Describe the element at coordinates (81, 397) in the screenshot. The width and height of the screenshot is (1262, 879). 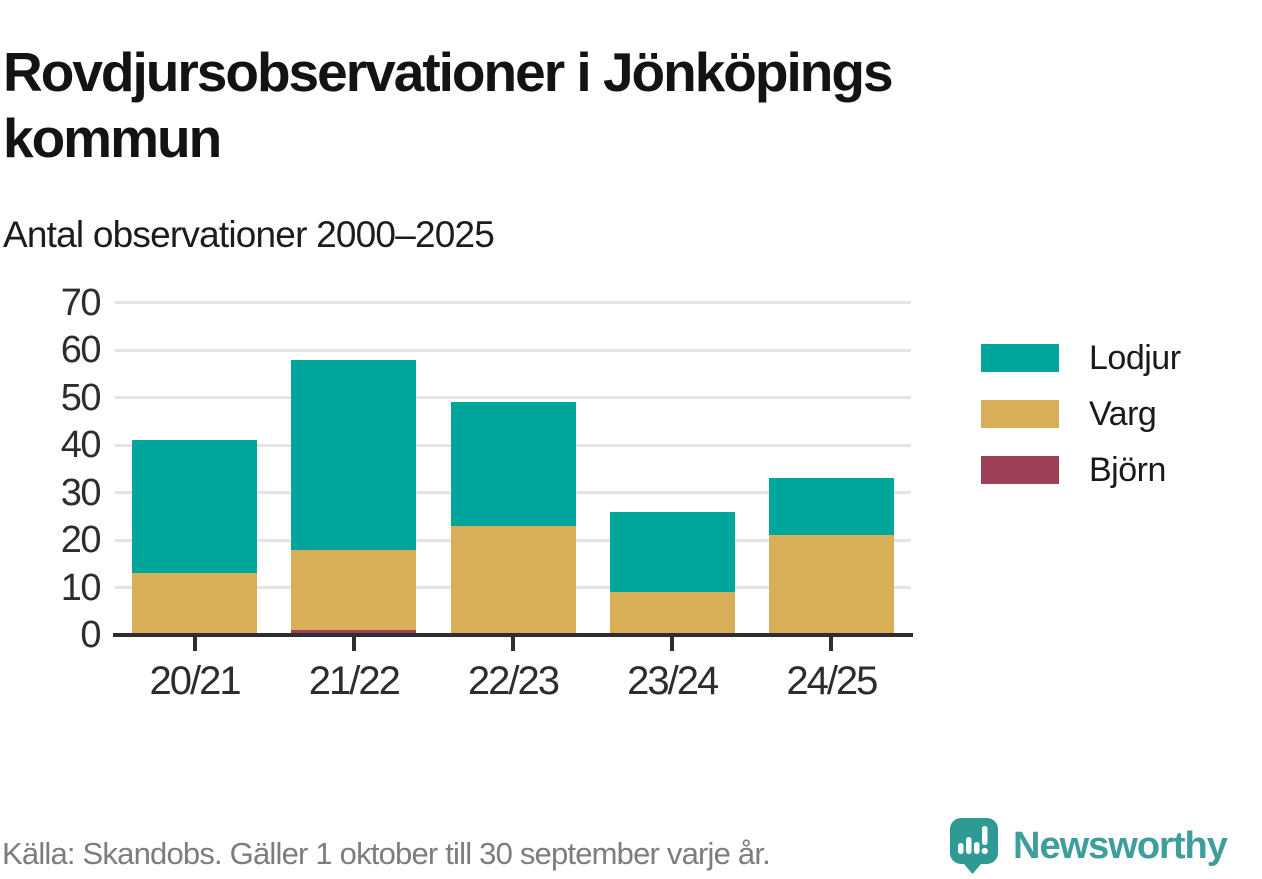
I see `y-axis-tick-label: 50` at that location.